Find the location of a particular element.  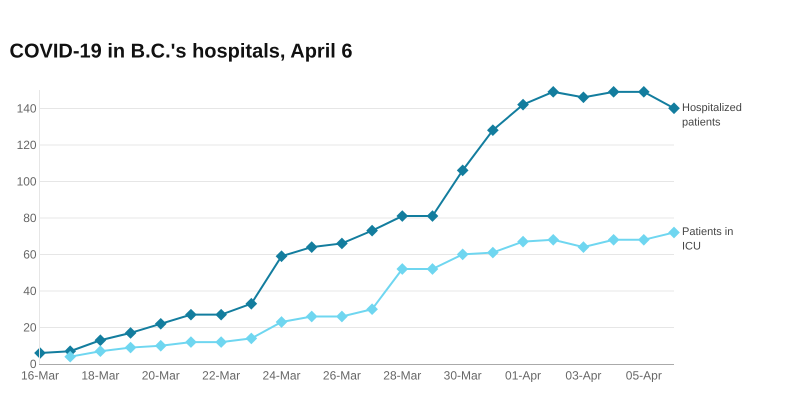

y-tick-label: 120 is located at coordinates (26, 145).